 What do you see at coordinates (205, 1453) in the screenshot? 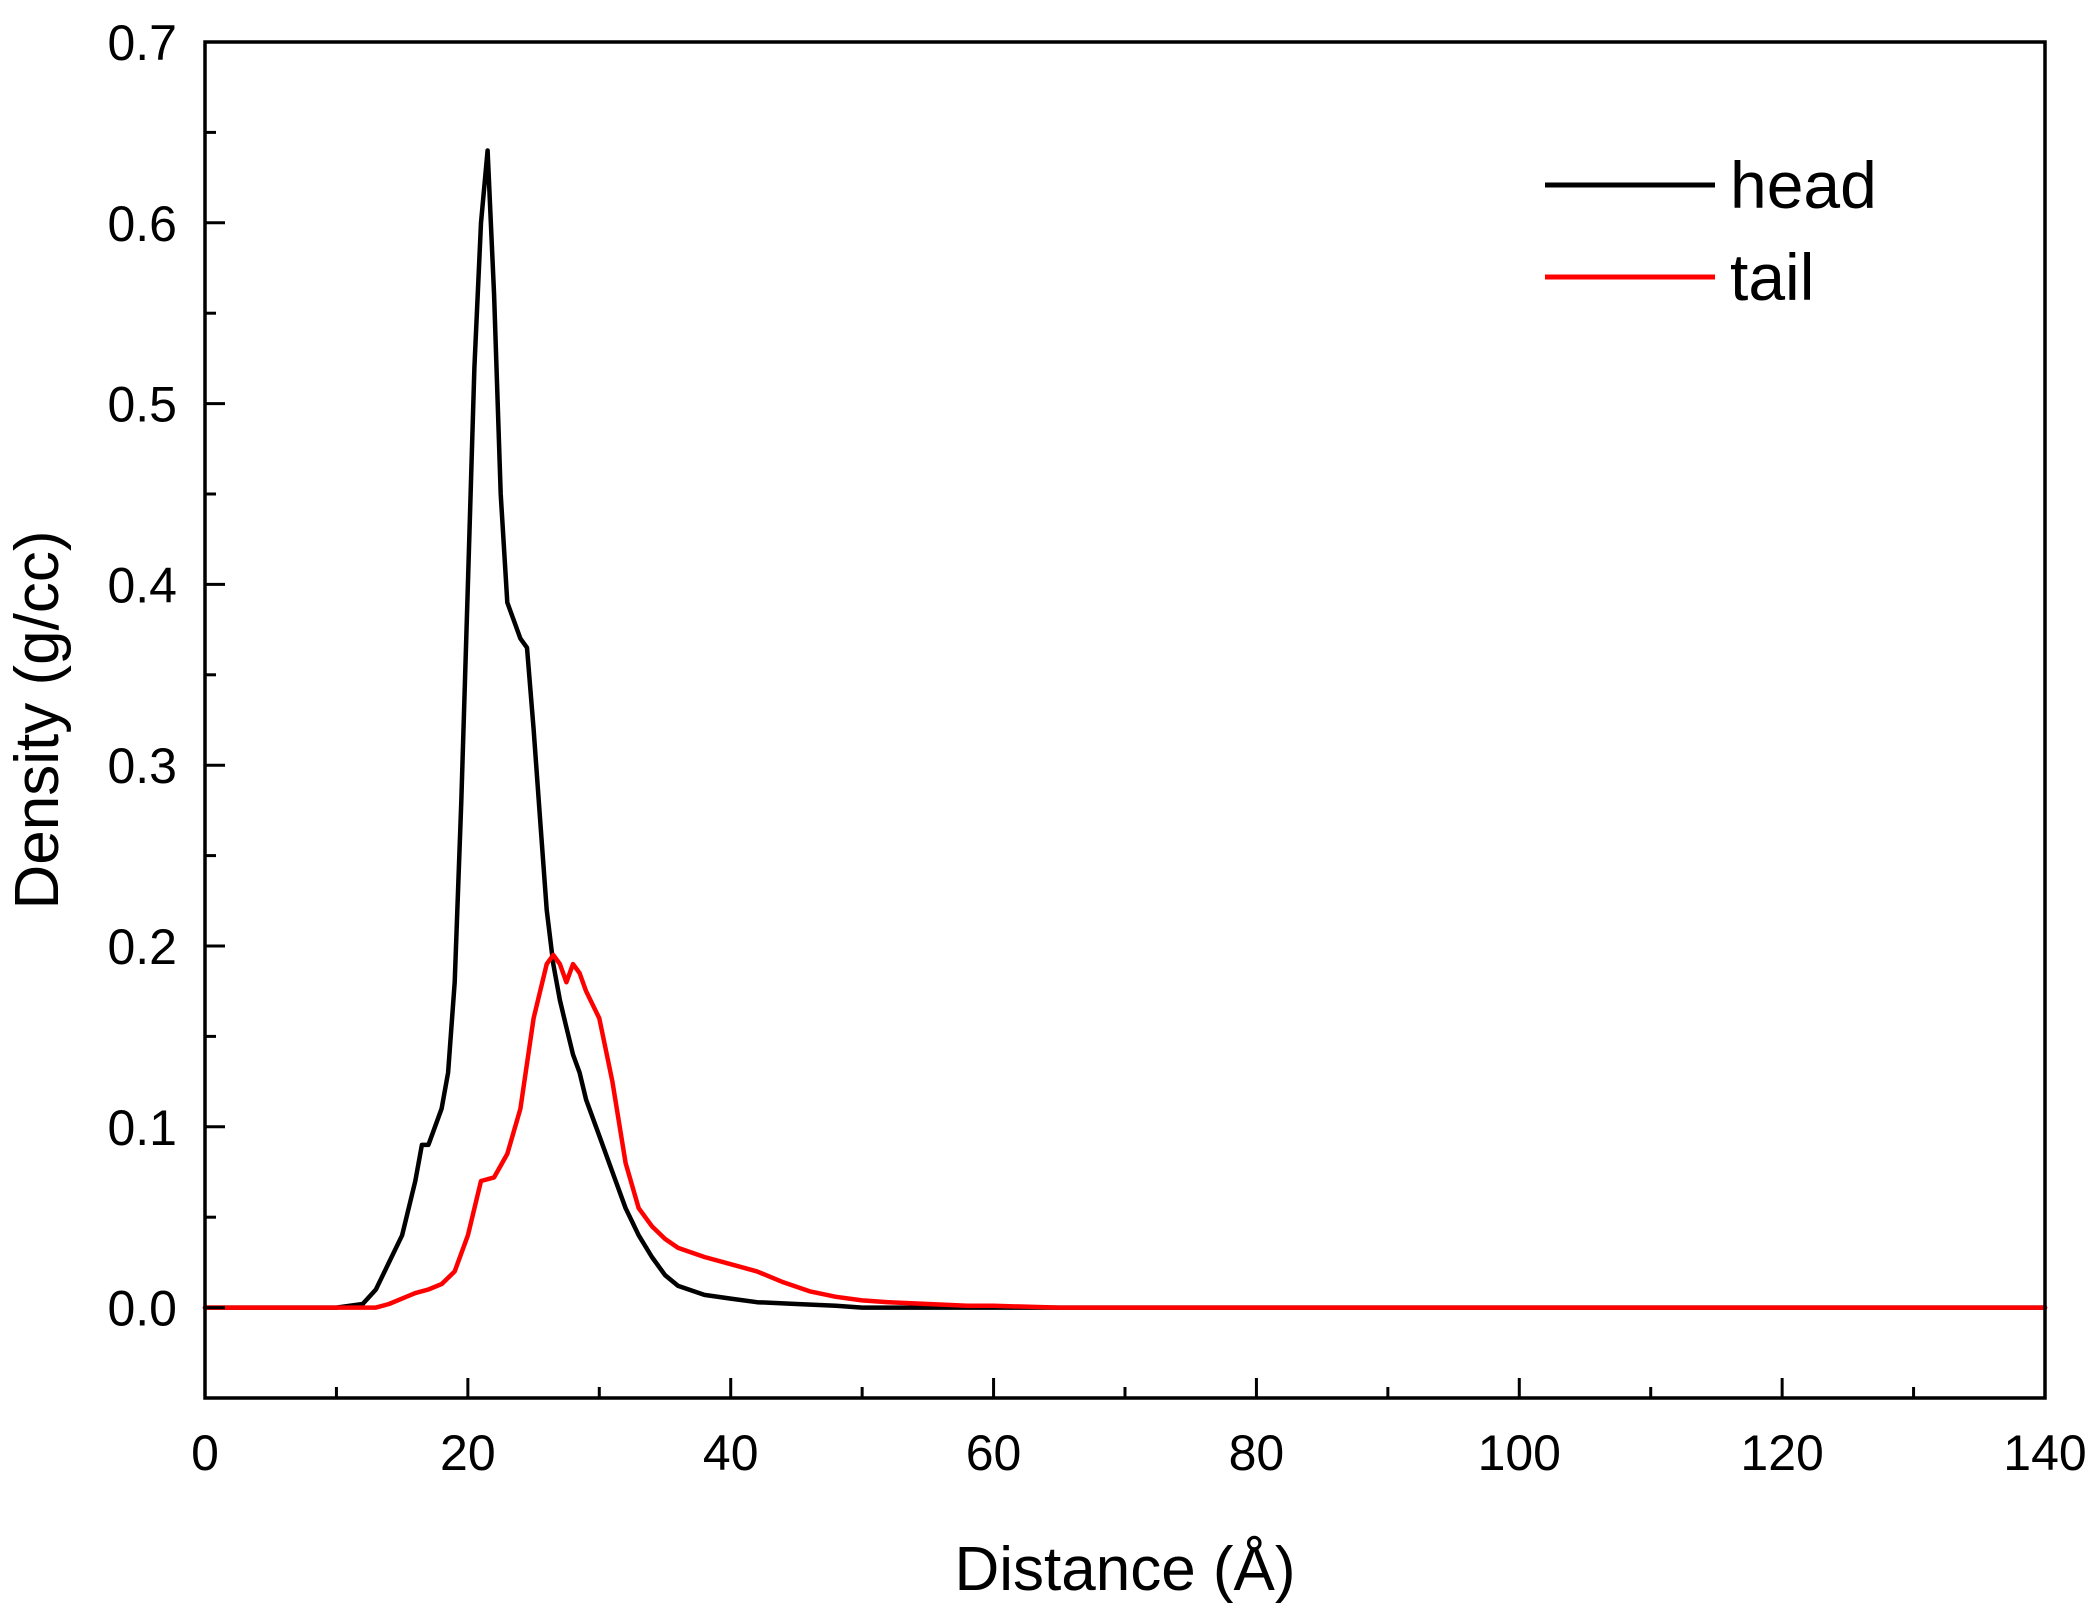
I see `x-tick-label: 0` at bounding box center [205, 1453].